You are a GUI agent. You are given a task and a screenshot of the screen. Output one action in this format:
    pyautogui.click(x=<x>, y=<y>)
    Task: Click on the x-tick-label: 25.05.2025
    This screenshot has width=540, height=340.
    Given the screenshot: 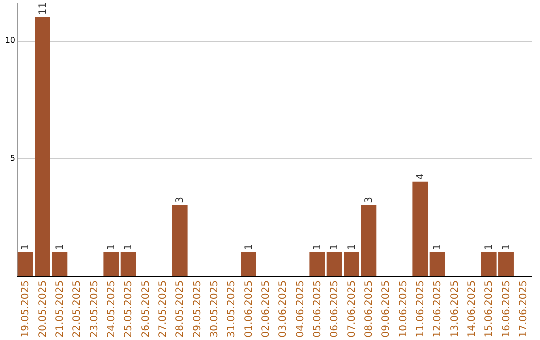 What is the action you would take?
    pyautogui.click(x=129, y=309)
    